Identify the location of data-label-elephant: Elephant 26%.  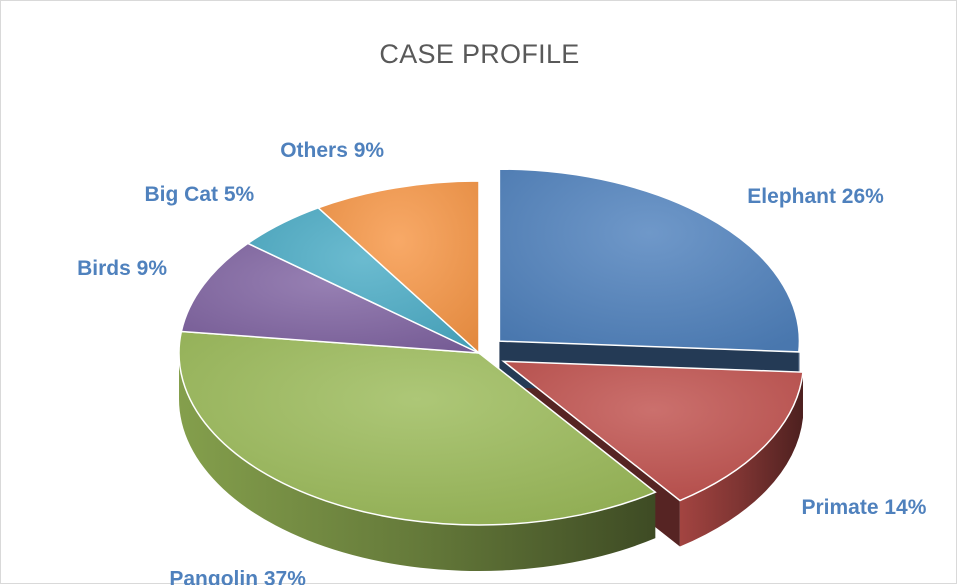
(815, 196).